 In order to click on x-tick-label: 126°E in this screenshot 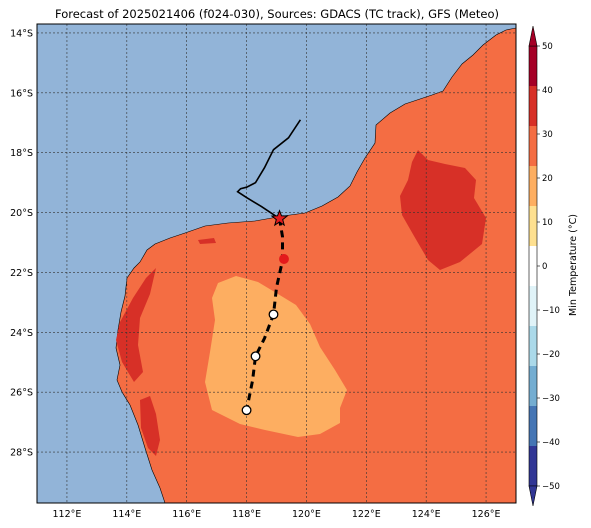, I will do `click(486, 514)`.